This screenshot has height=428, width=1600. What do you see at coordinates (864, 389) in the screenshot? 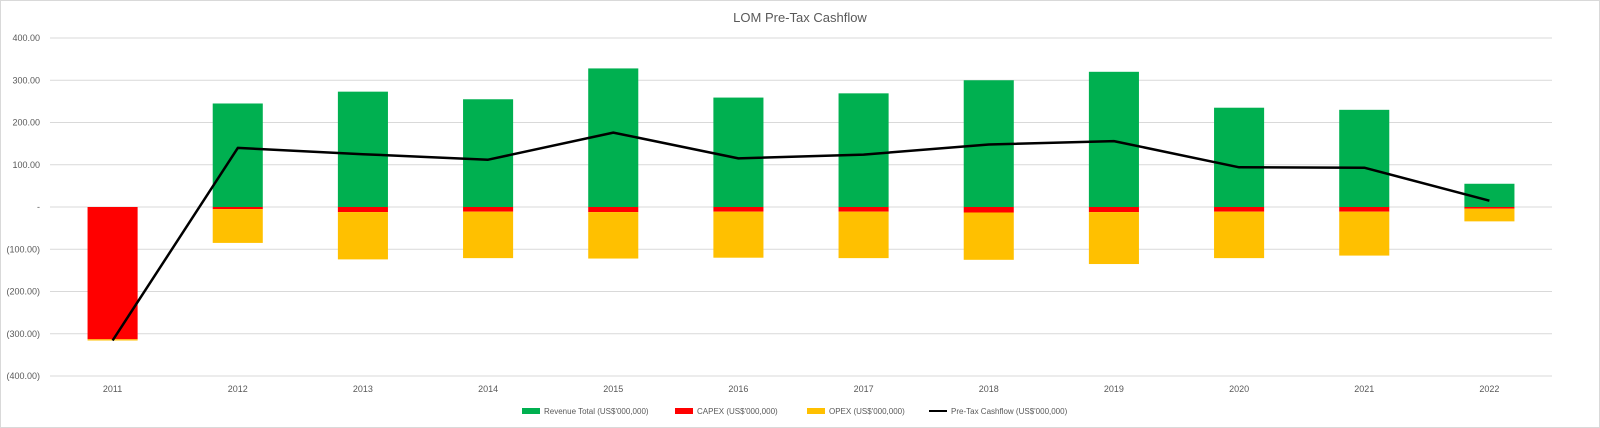
I see `x-tick-label: 2017` at bounding box center [864, 389].